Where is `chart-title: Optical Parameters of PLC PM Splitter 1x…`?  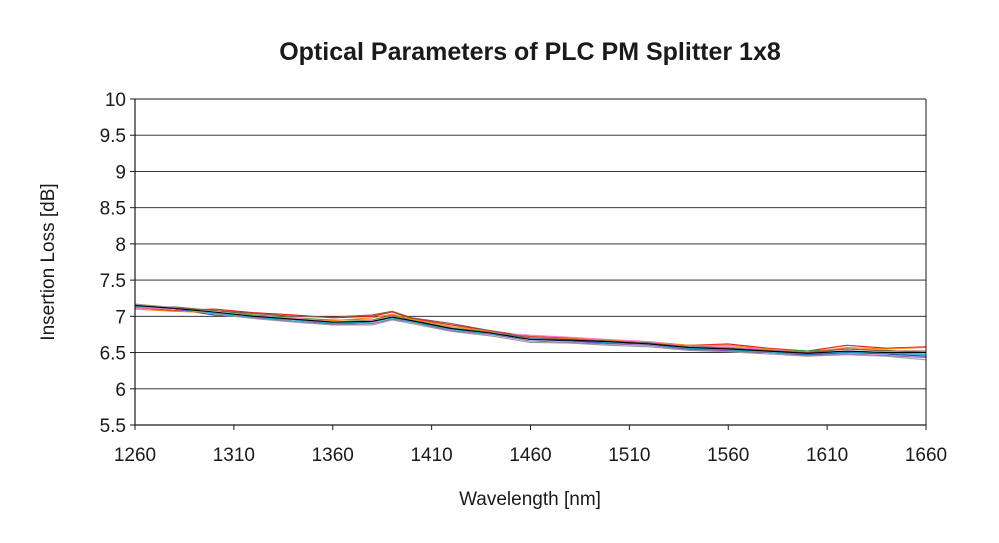 chart-title: Optical Parameters of PLC PM Splitter 1x… is located at coordinates (530, 52).